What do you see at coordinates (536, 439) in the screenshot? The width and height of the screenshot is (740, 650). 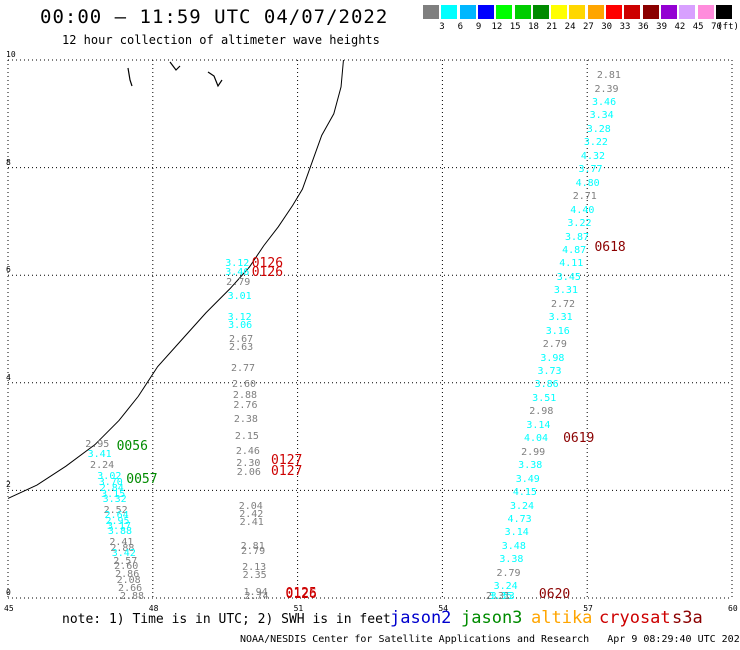 I see `wave-height-label: 4.04` at bounding box center [536, 439].